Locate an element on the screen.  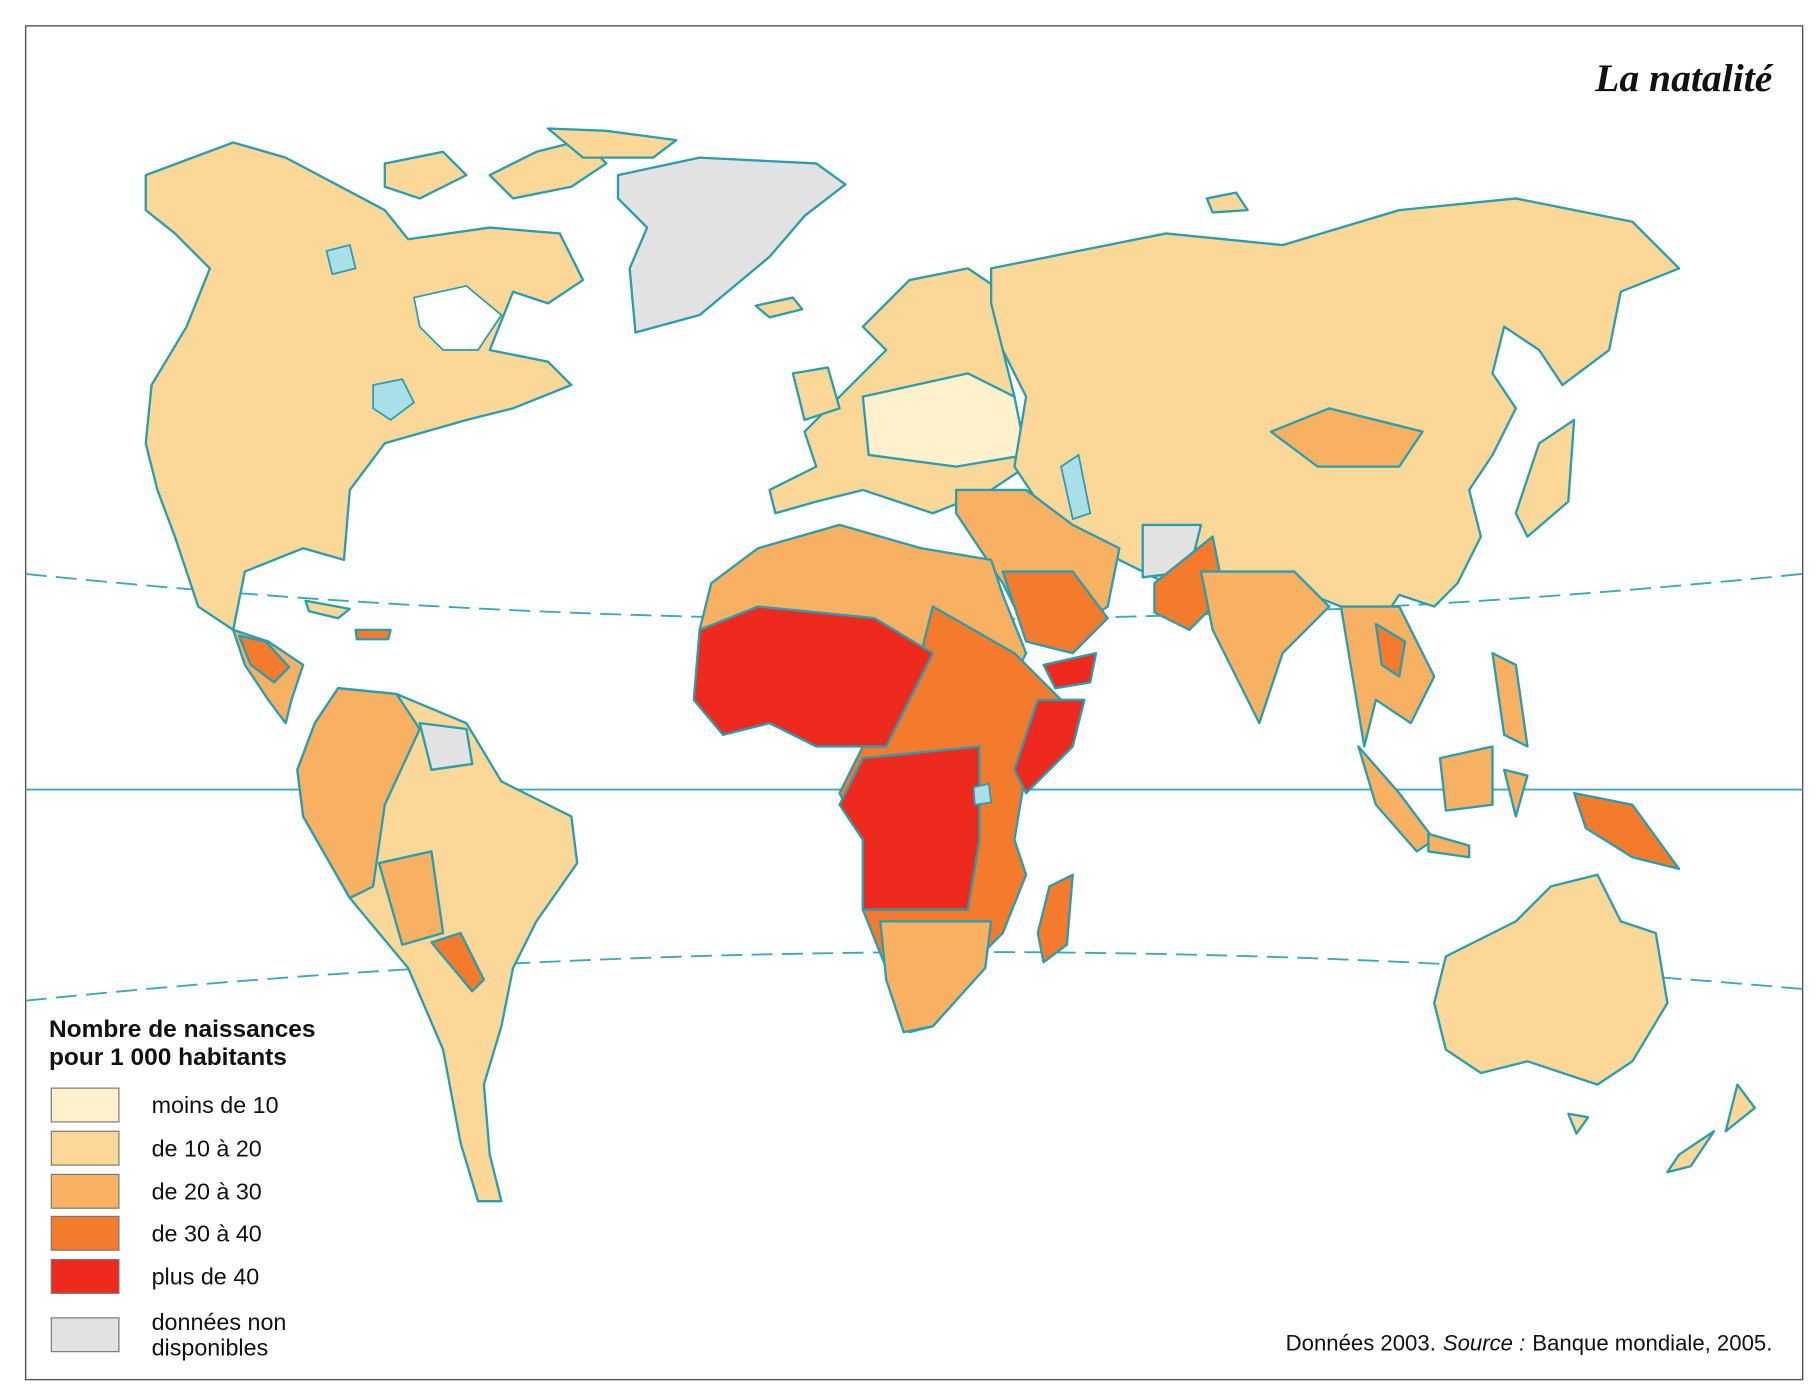
legend-label: de 30 à 40 is located at coordinates (207, 1233).